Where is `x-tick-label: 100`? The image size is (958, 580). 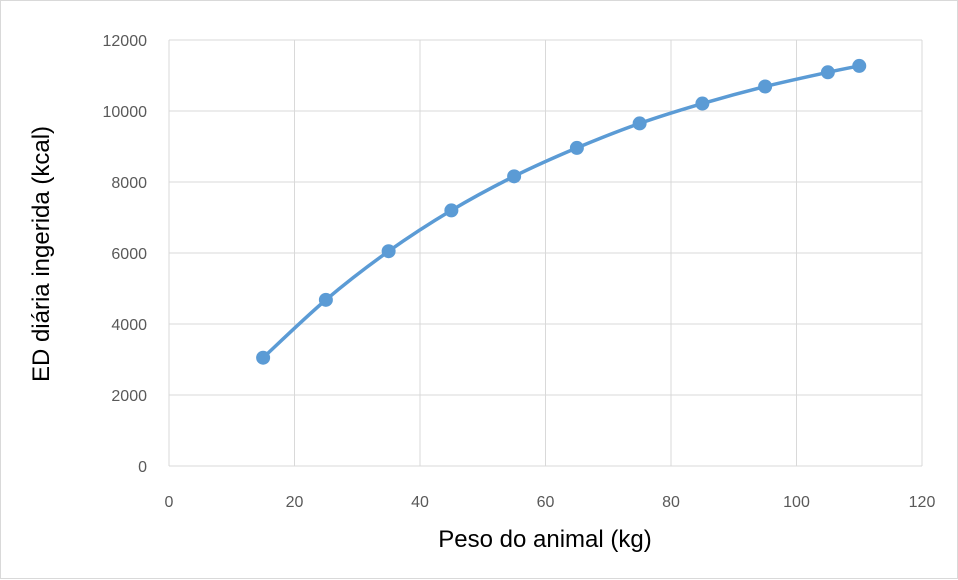 x-tick-label: 100 is located at coordinates (796, 502).